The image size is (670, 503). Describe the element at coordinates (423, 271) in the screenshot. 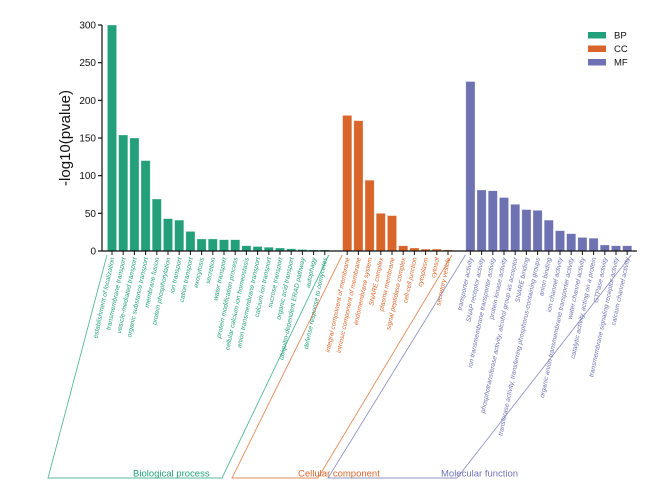

I see `category-label: cytoplasm` at that location.